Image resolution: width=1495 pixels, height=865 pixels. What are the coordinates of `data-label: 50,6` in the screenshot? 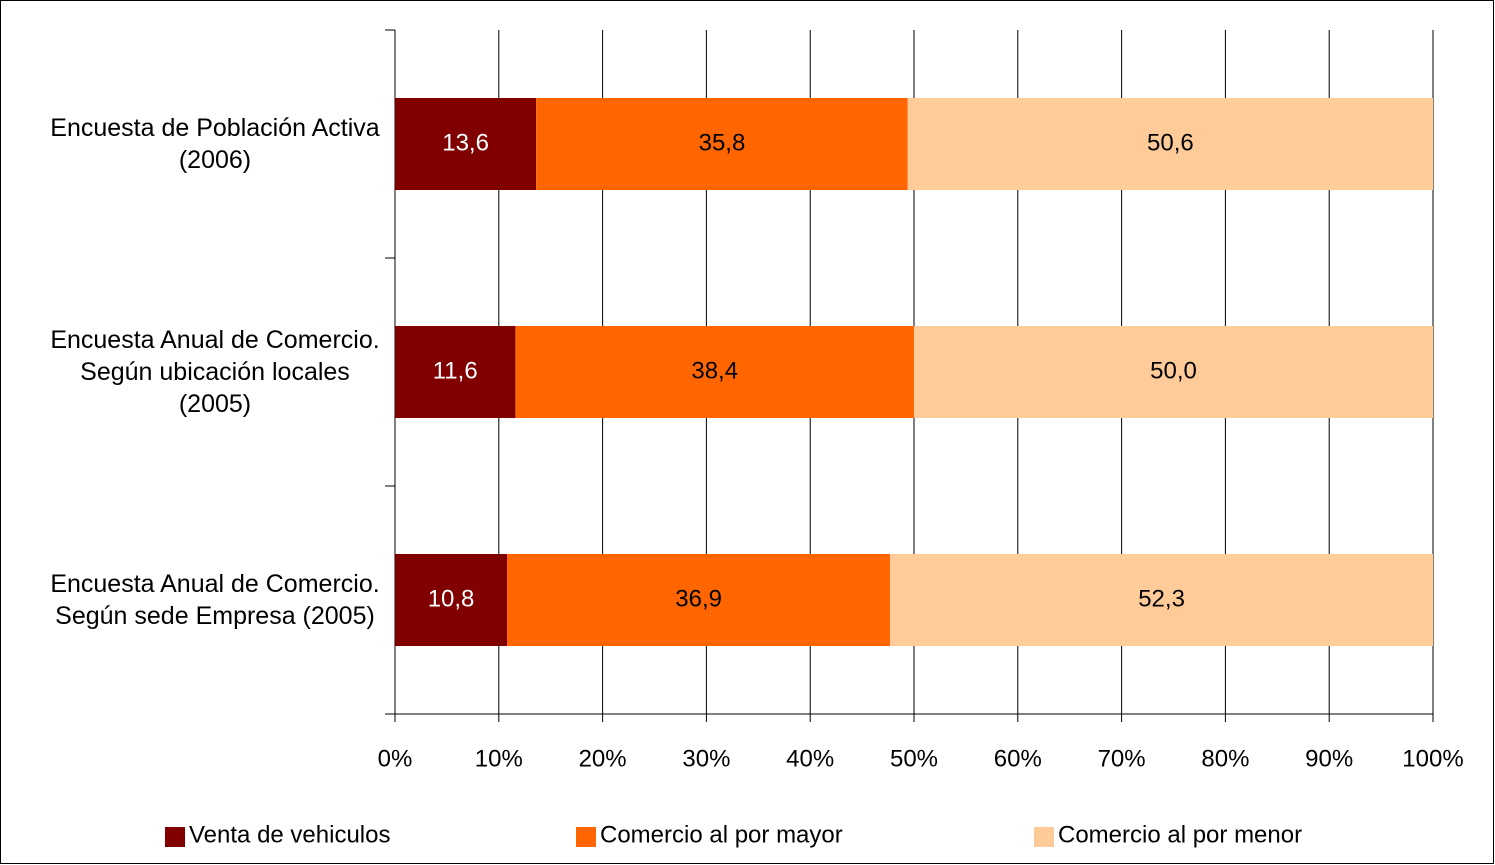 It's located at (1170, 142).